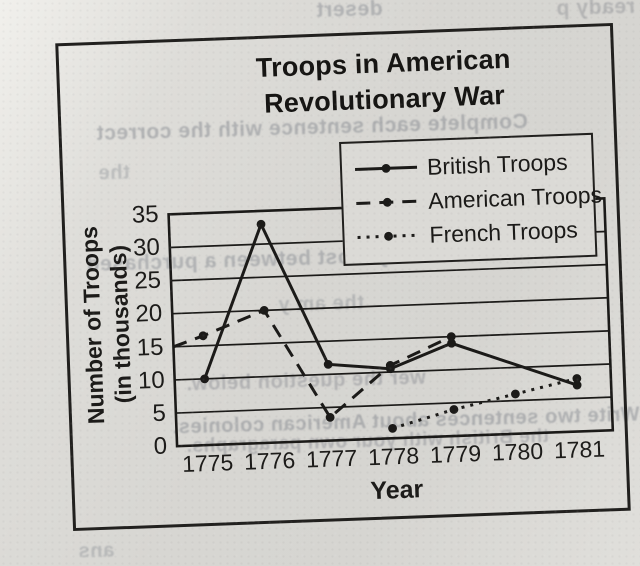 The width and height of the screenshot is (640, 566). I want to click on legend-swatch-solid, so click(386, 168).